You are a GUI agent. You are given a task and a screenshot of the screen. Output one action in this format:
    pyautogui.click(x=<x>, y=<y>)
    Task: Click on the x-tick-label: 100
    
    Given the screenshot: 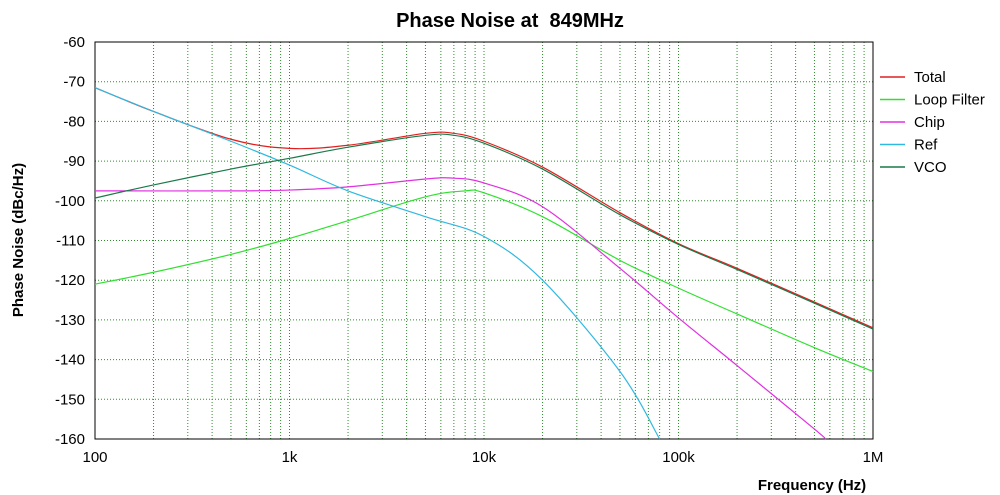 What is the action you would take?
    pyautogui.click(x=94, y=457)
    